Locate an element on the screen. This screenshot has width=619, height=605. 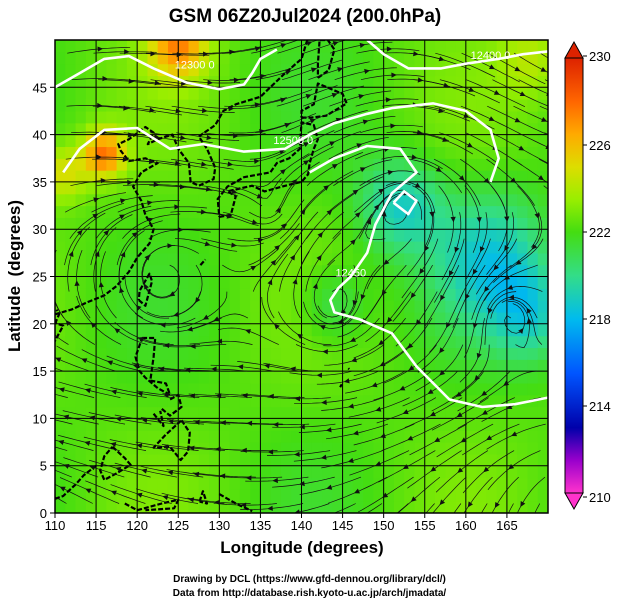
streamline is located at coordinates (61, 448).